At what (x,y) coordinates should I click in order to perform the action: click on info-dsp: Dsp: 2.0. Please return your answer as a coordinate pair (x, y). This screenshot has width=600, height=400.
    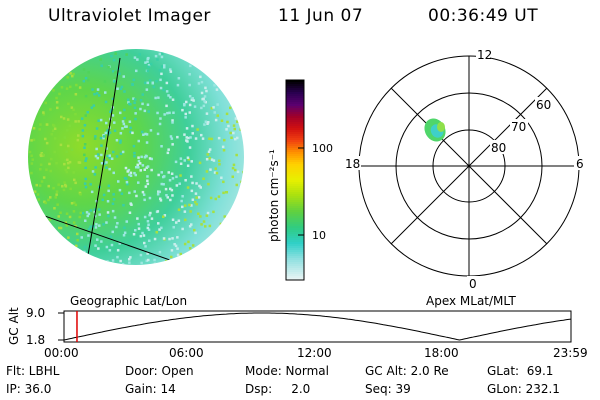
    Looking at the image, I should click on (278, 389).